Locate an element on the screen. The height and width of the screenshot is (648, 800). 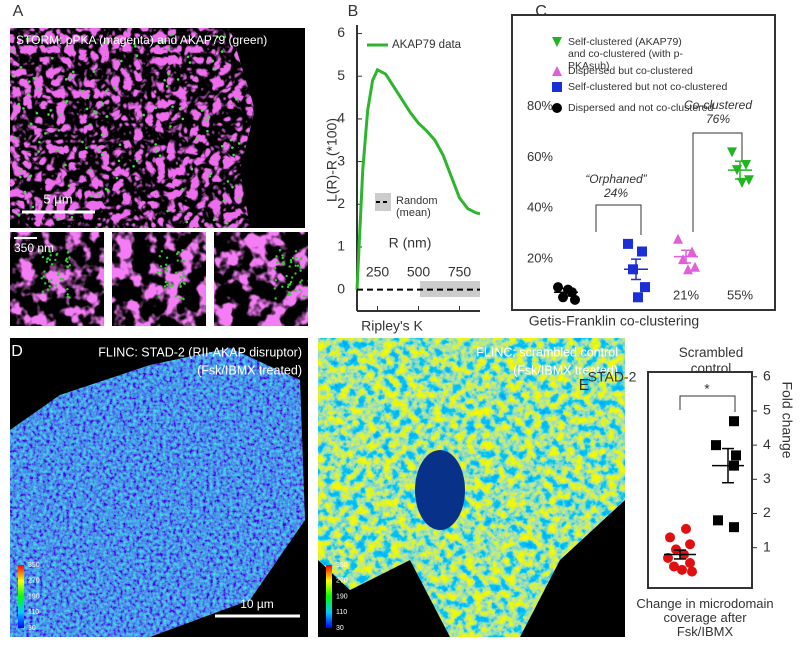
annotation: “Orphaned” is located at coordinates (616, 179).